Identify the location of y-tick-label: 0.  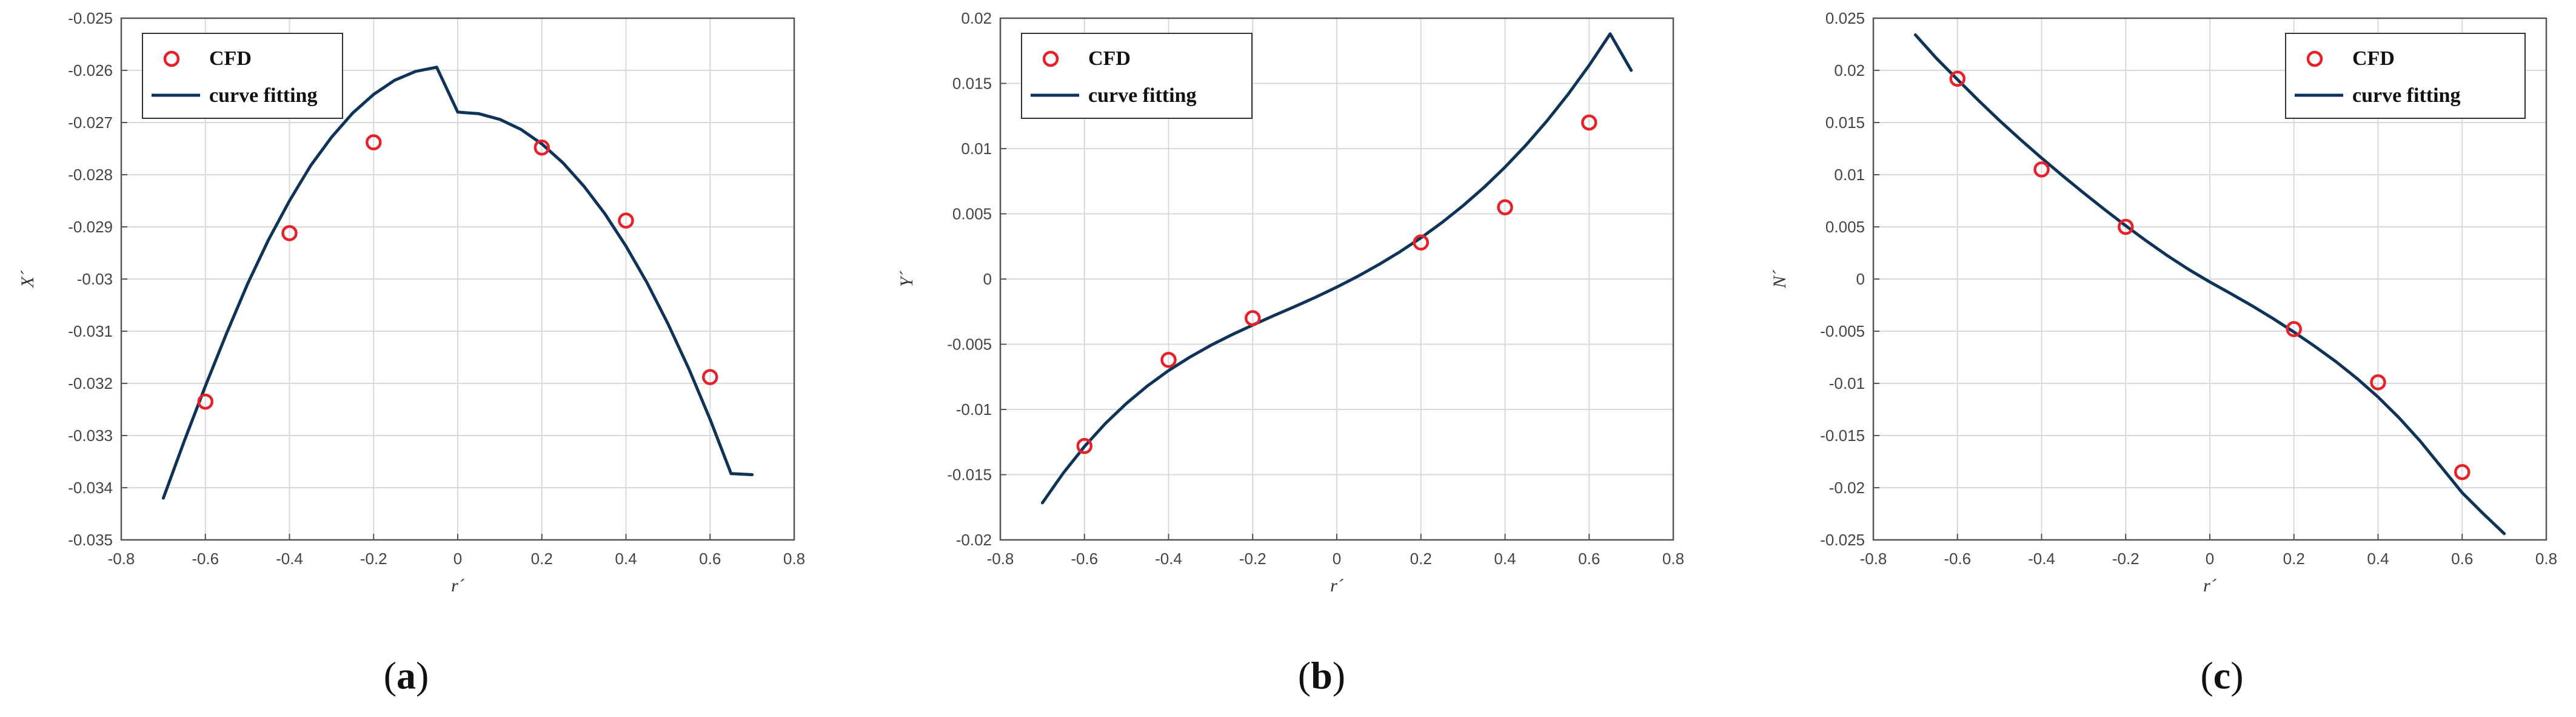
(987, 279).